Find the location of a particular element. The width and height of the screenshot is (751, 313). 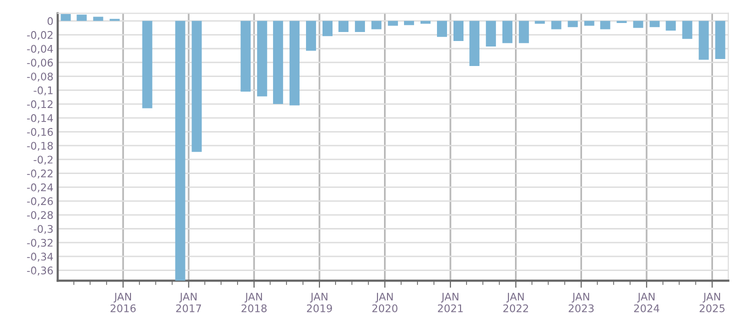

x-tick-label: JAN 2025 is located at coordinates (712, 302).